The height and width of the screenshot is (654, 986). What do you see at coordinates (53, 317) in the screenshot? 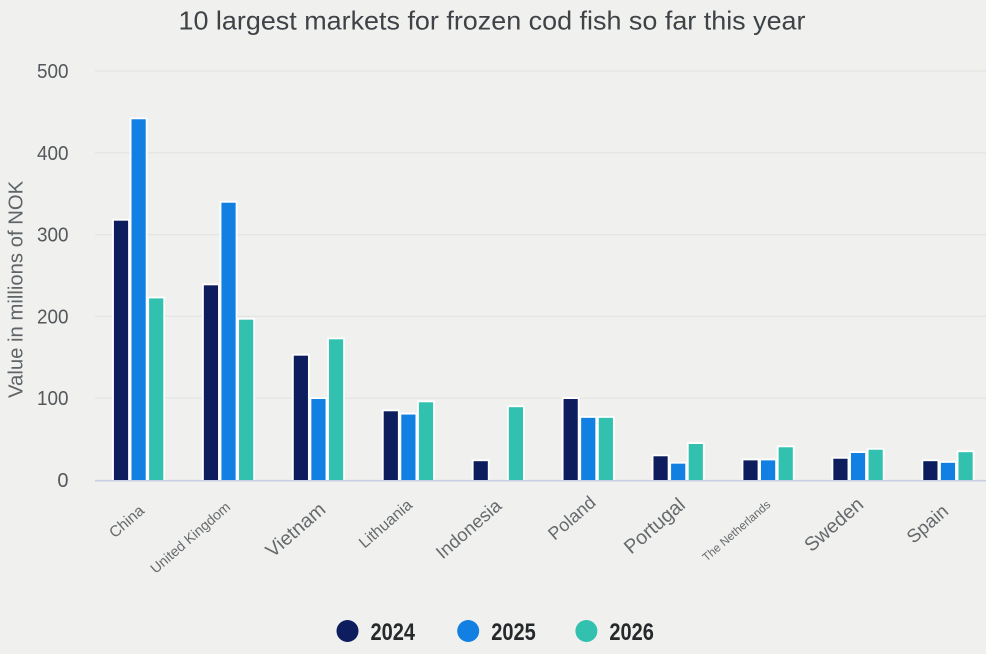
I see `svg-text: 200` at bounding box center [53, 317].